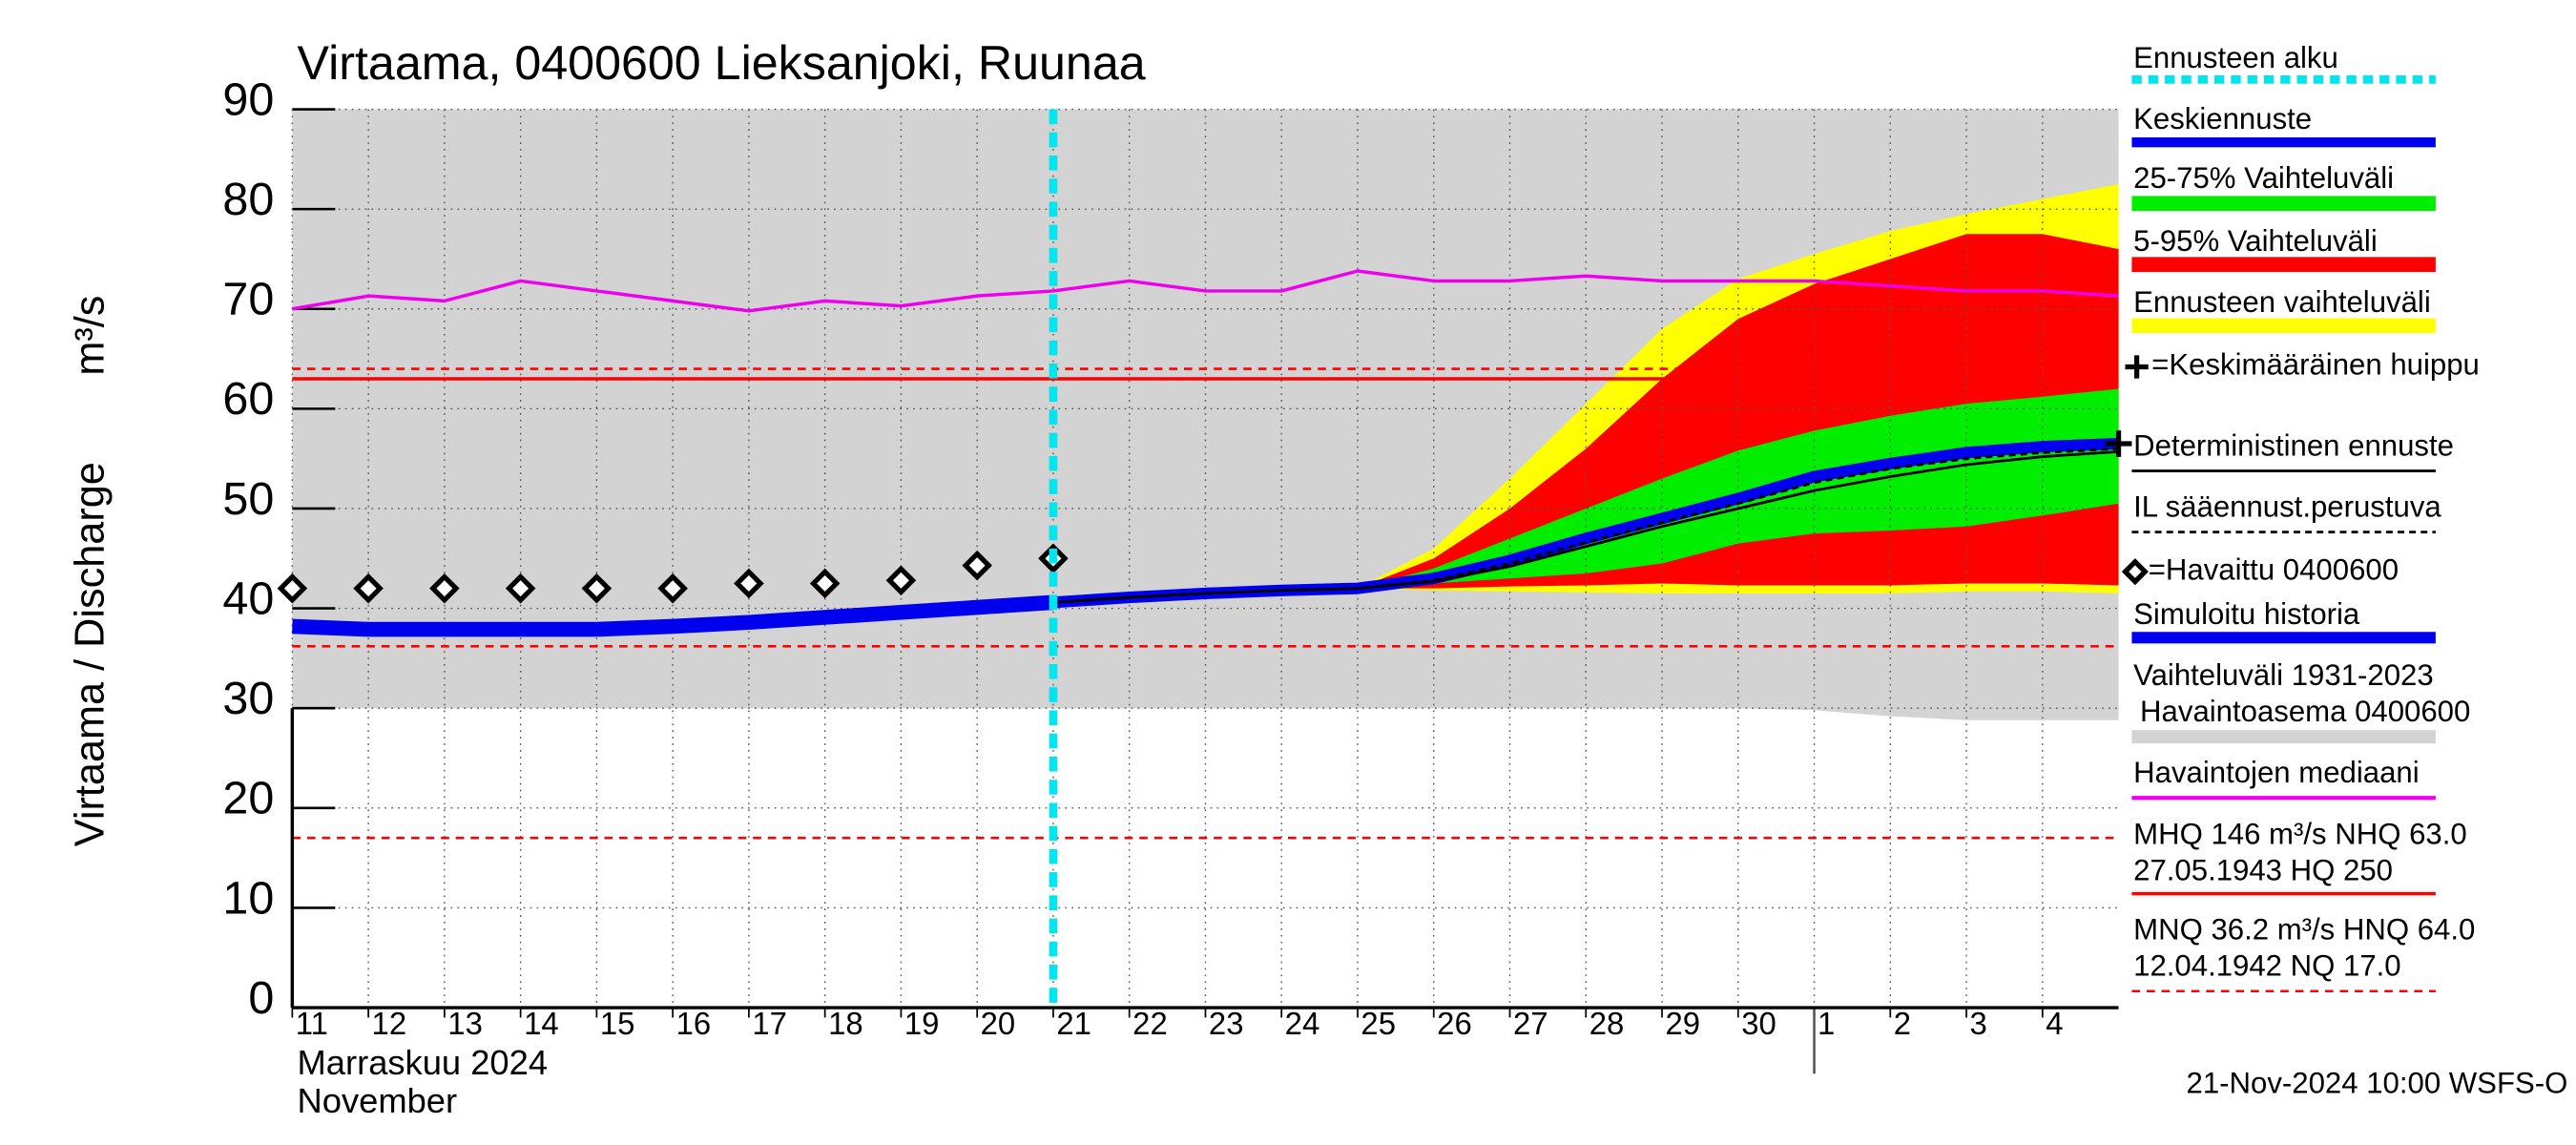 This screenshot has height=1145, width=2576. I want to click on x-tick-label: 3, so click(1978, 1023).